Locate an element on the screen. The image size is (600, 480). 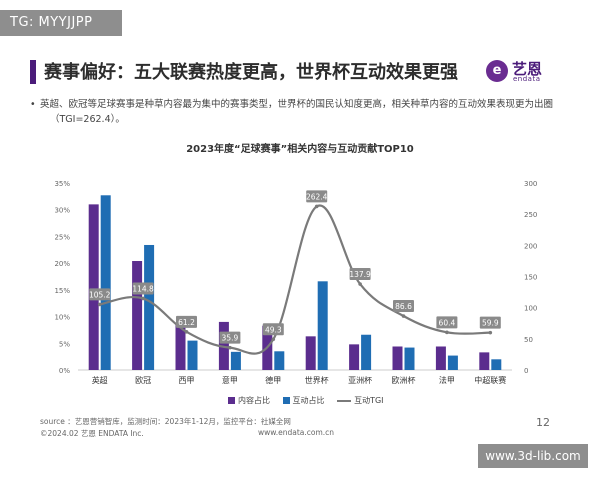
y-right-tick-label: 300 is located at coordinates (530, 184).